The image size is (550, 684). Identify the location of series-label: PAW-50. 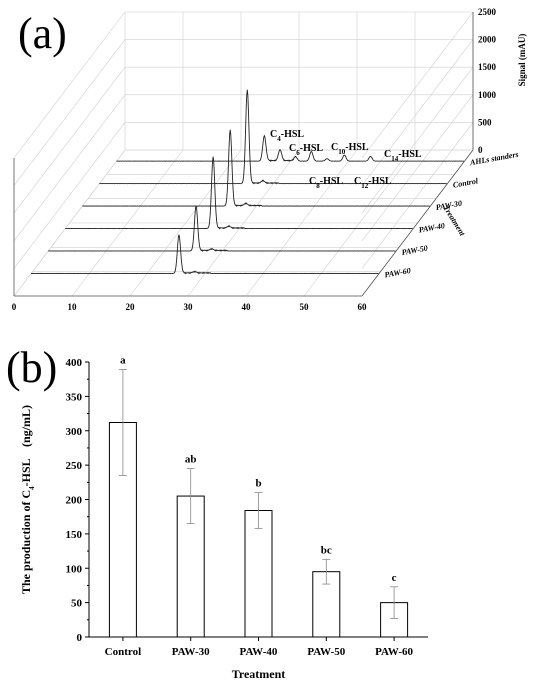
(415, 250).